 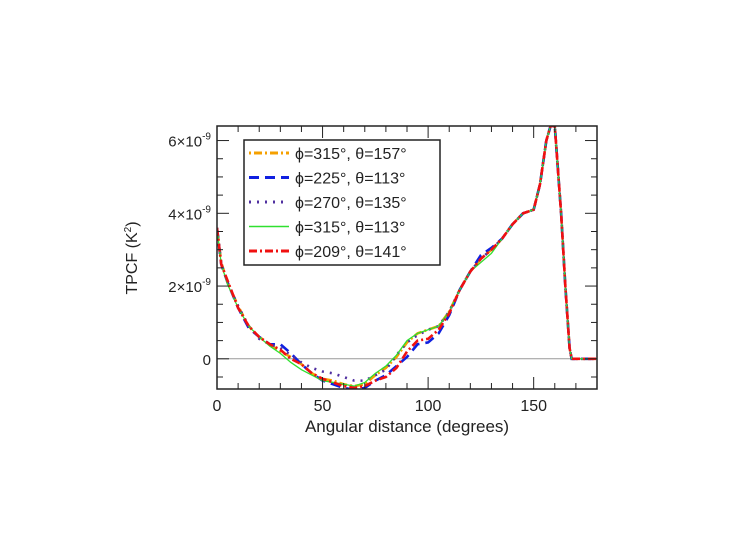 I want to click on y-tick-label: 4×10⁻⁹, so click(x=189, y=213).